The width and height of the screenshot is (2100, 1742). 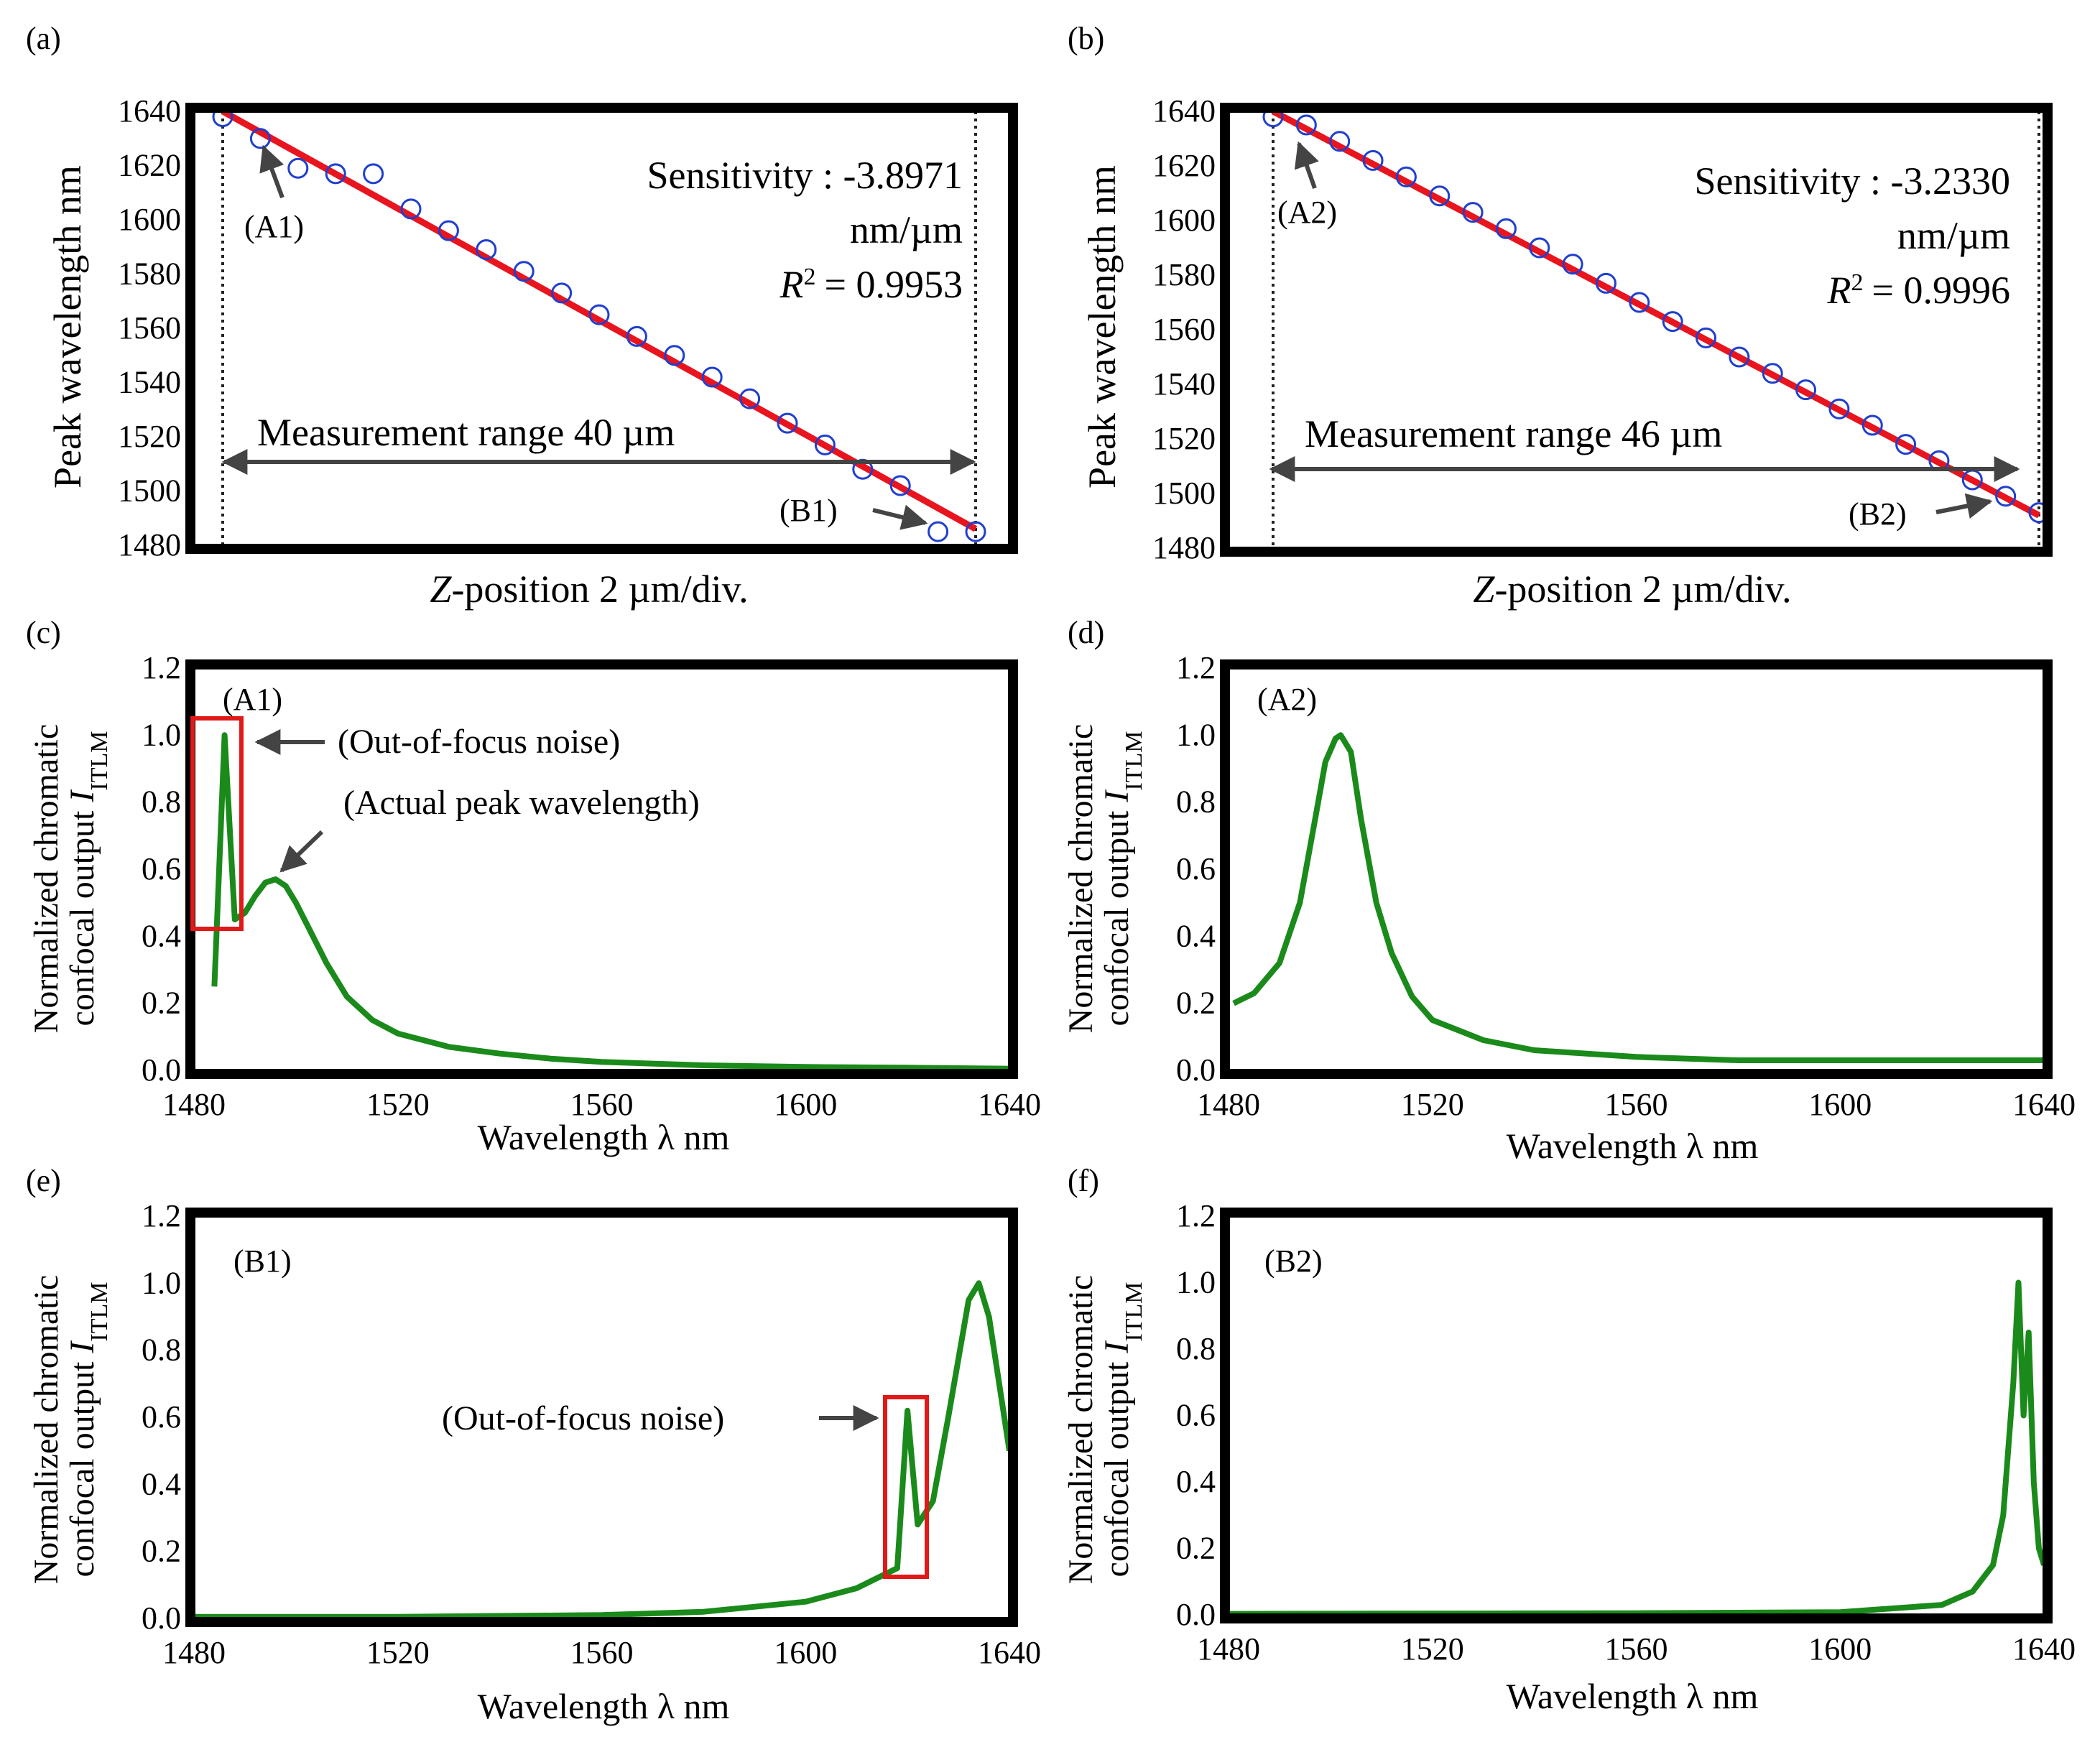 What do you see at coordinates (46, 1429) in the screenshot?
I see `panel-e-ylabel-1: Normalized chromatic` at bounding box center [46, 1429].